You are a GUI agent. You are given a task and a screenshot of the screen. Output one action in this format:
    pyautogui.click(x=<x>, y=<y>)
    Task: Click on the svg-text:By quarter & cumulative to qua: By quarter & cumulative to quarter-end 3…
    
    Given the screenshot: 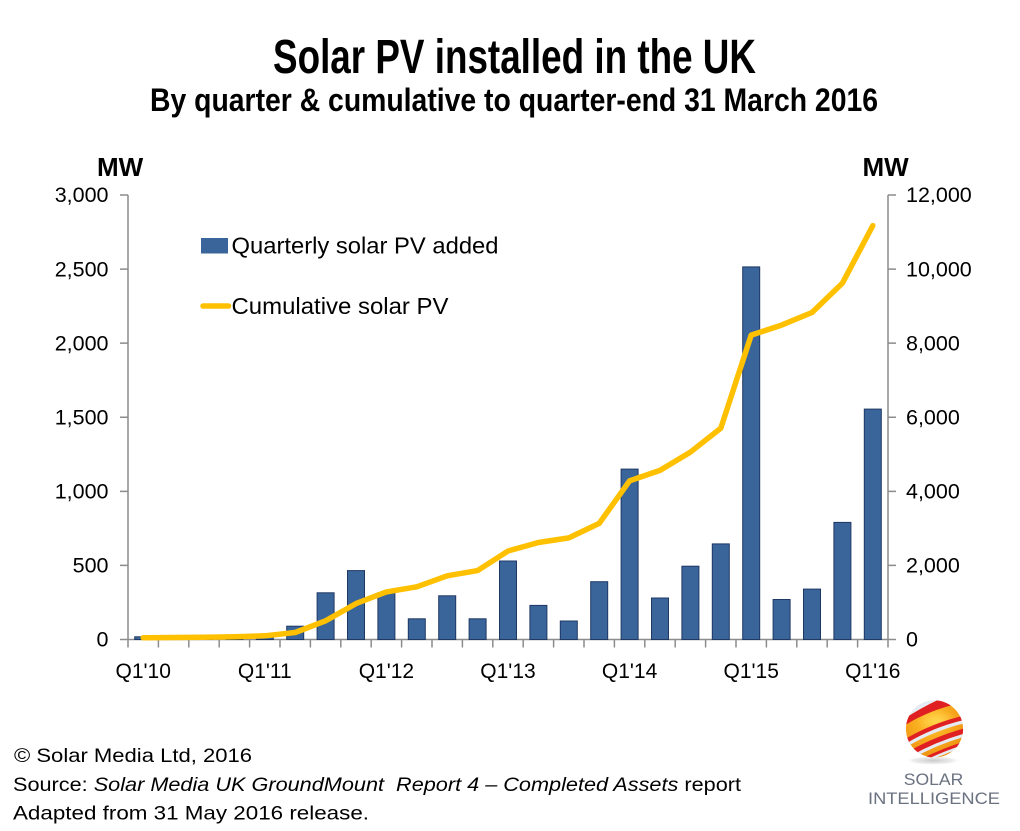 What is the action you would take?
    pyautogui.click(x=514, y=100)
    